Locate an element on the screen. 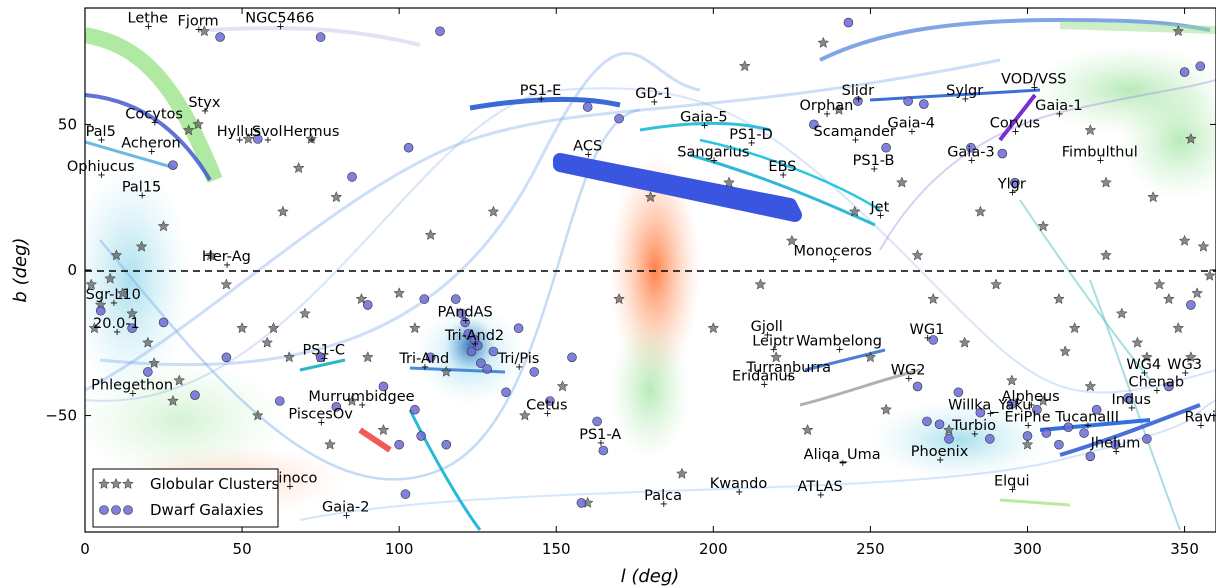  stream-label: Phoenix is located at coordinates (940, 452).